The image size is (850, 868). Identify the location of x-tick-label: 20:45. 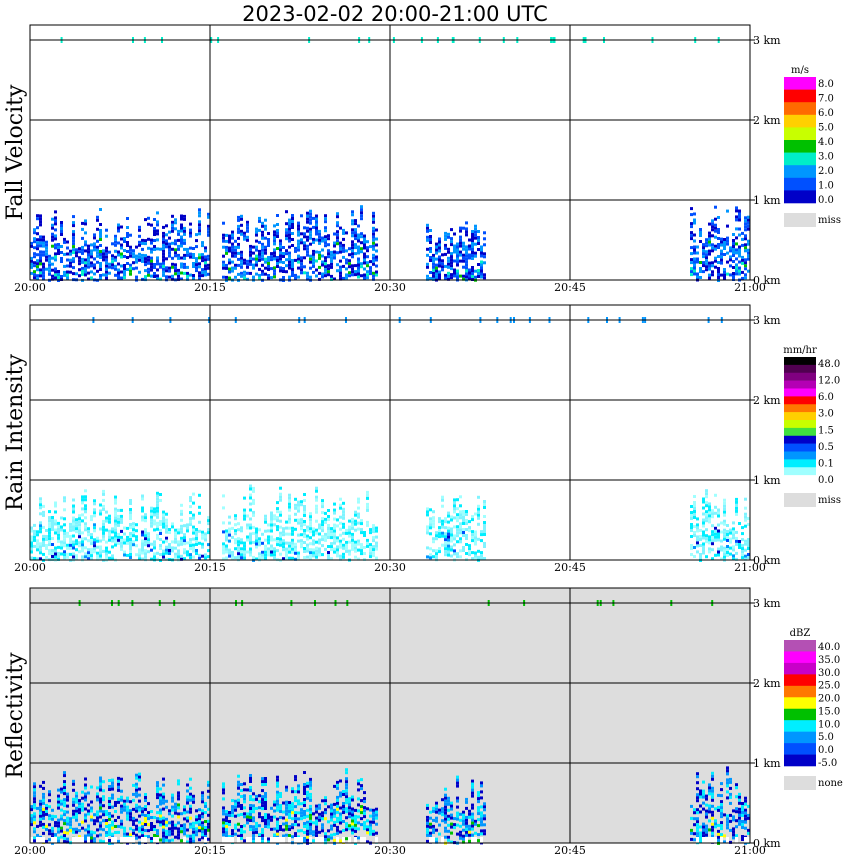
(570, 287).